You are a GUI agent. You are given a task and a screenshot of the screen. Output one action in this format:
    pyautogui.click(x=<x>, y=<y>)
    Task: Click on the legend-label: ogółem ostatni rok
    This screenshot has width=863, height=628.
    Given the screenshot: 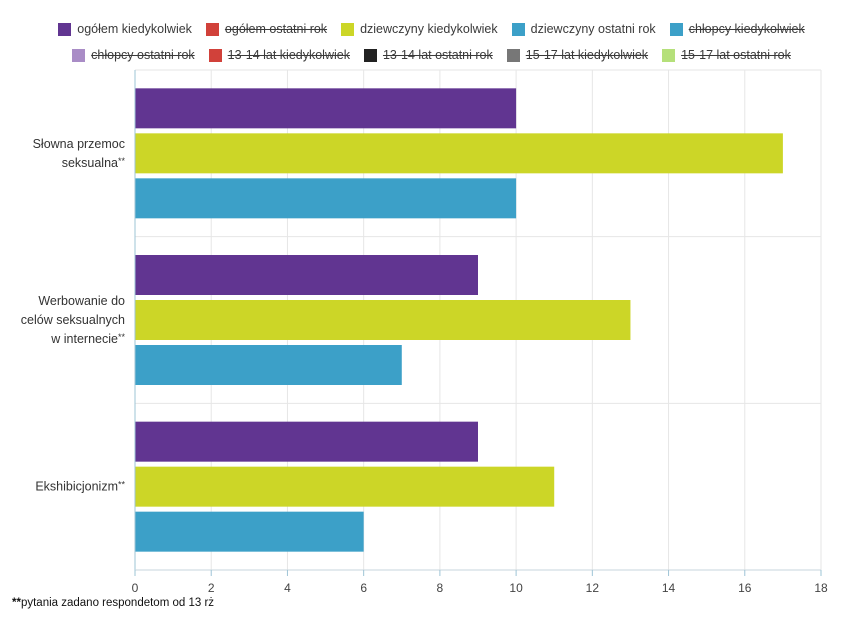 What is the action you would take?
    pyautogui.click(x=276, y=29)
    